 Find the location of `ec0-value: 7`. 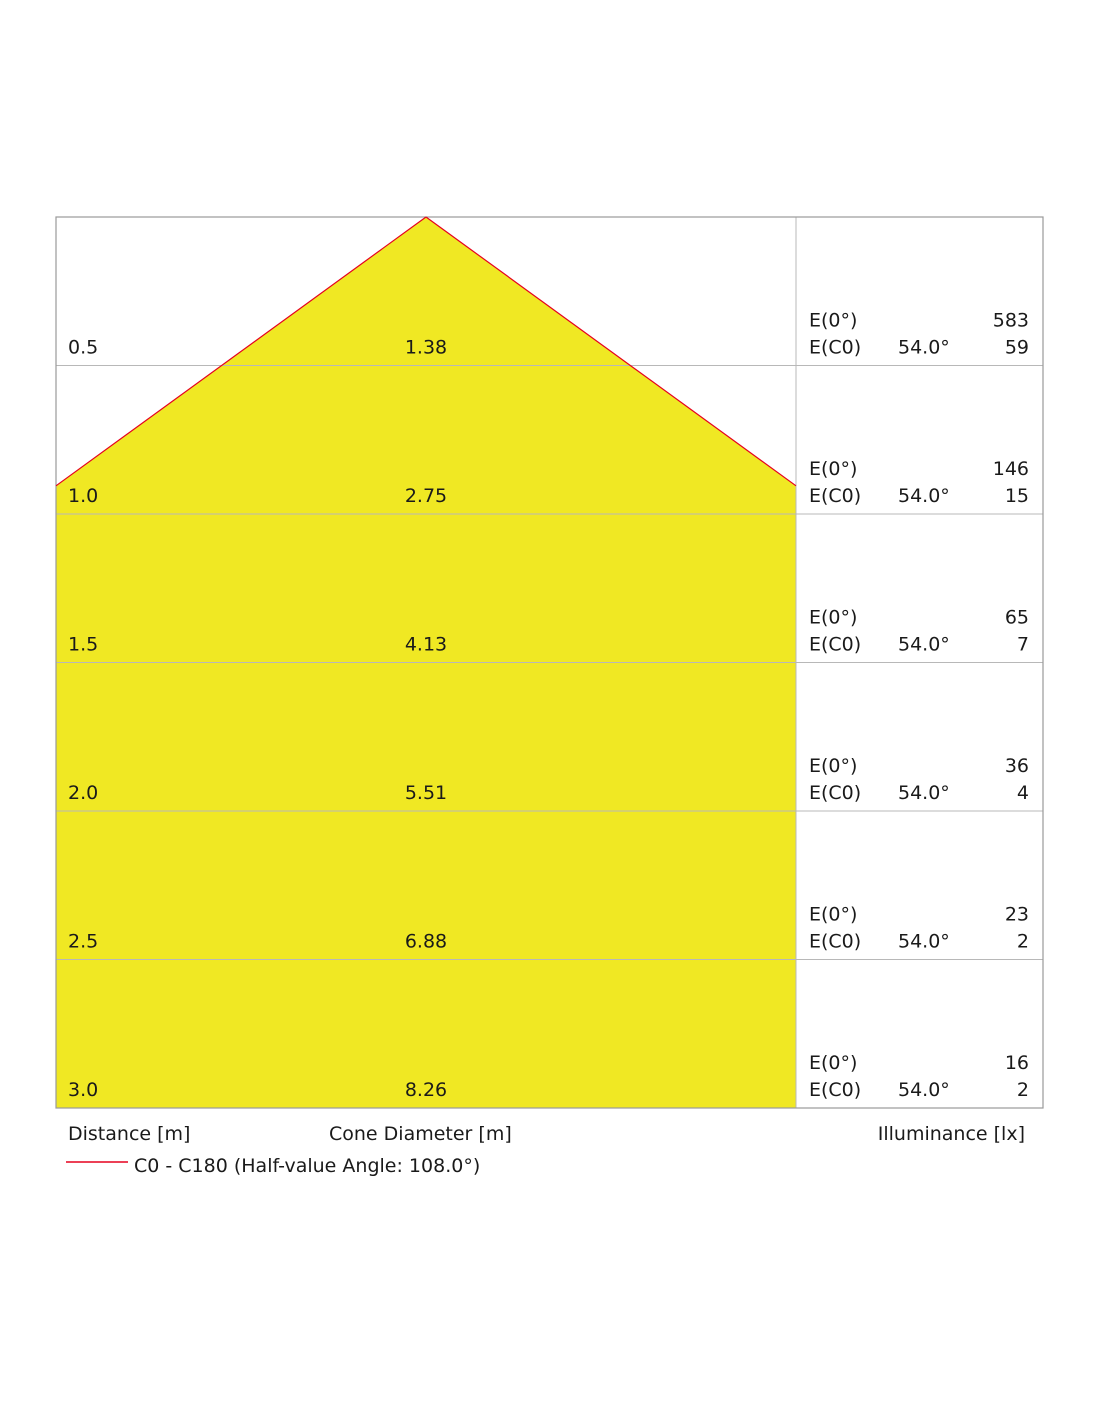

ec0-value: 7 is located at coordinates (1023, 645).